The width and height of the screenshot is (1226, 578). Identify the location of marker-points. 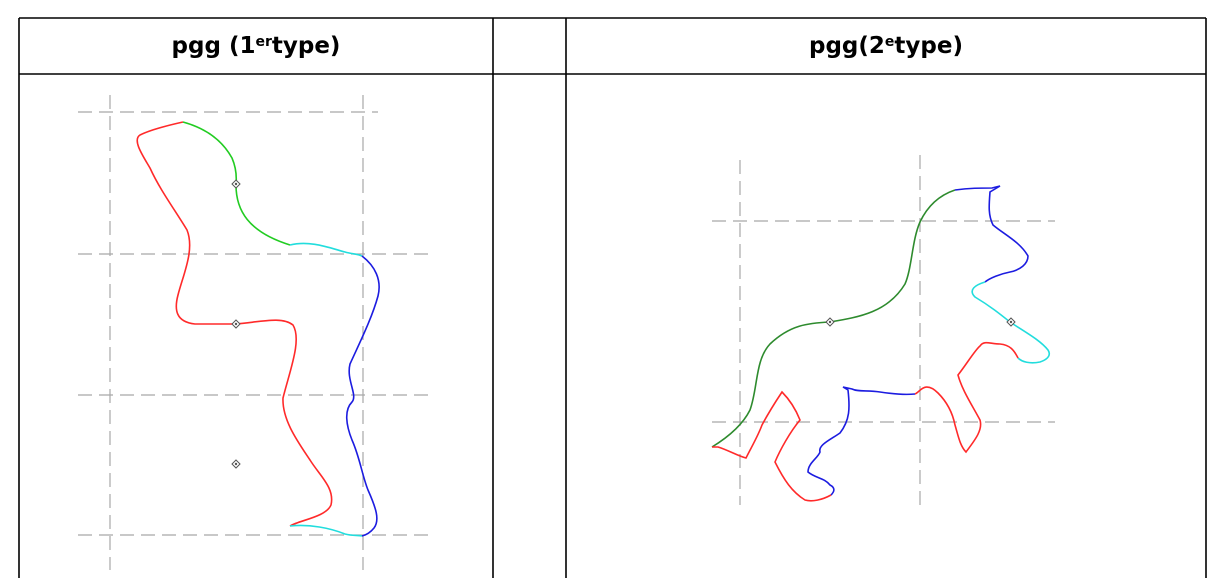
(236, 324).